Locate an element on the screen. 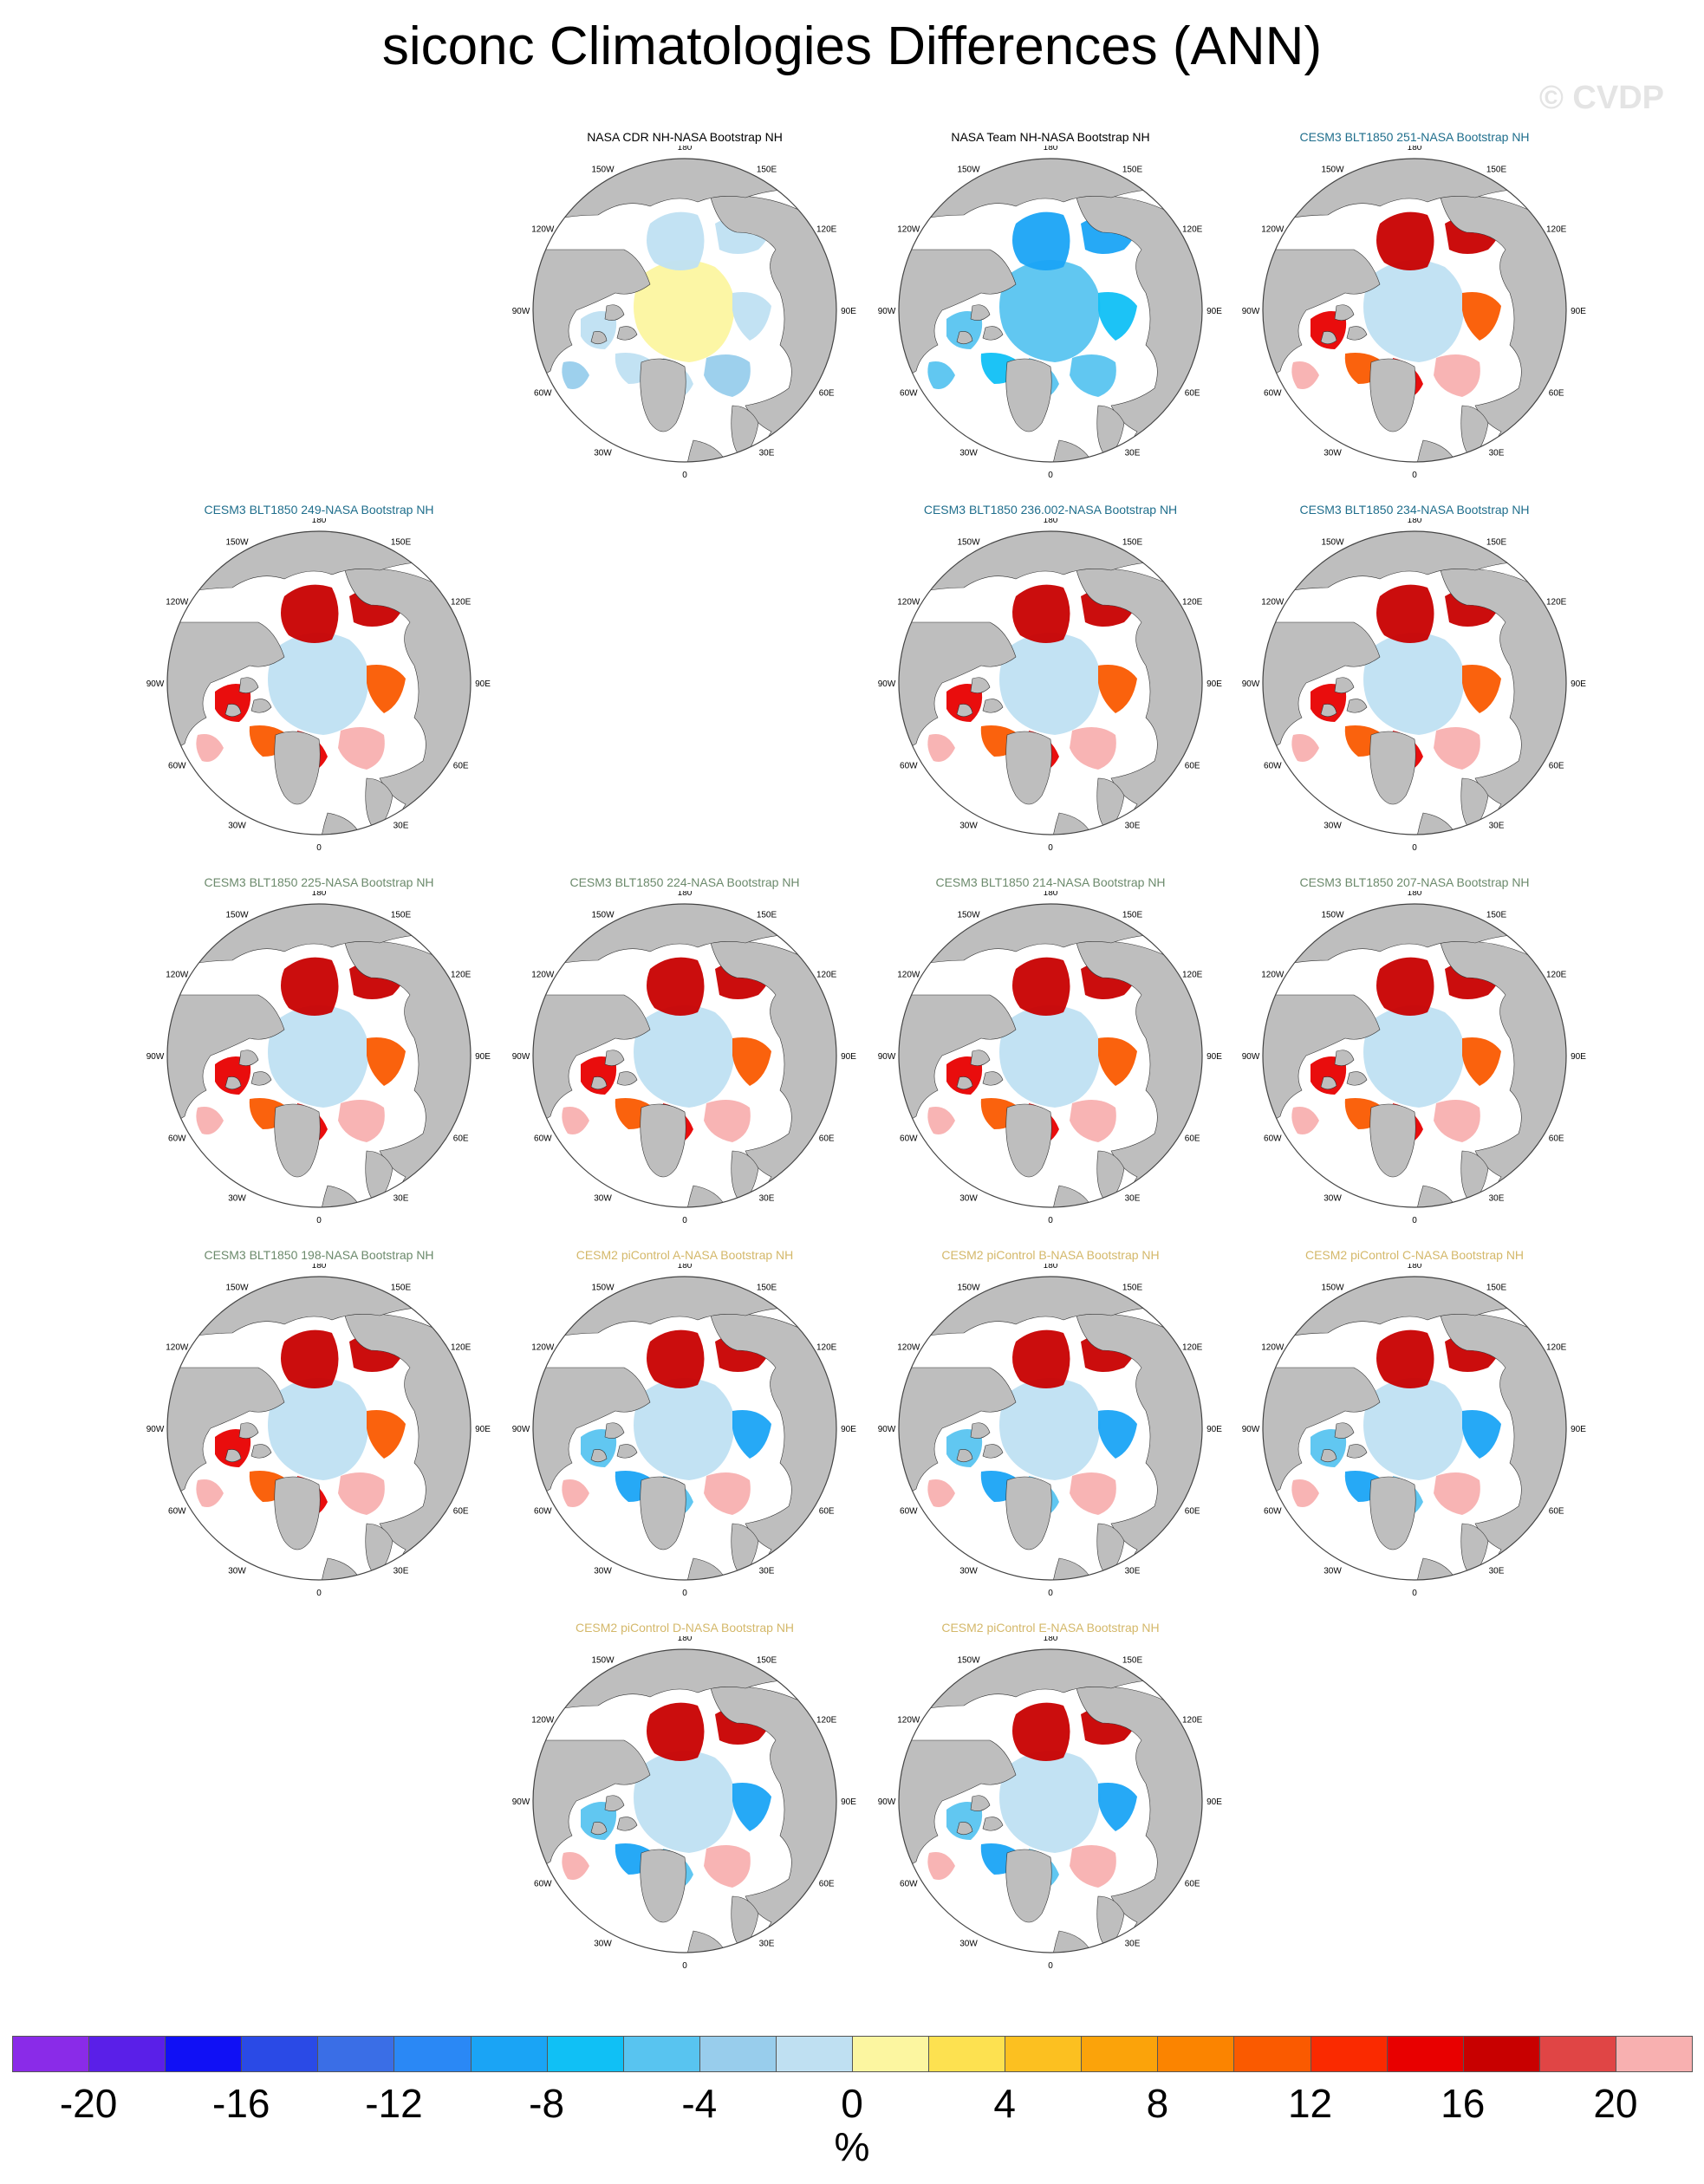 This screenshot has width=1704, height=2184. polar-map: 180 150E 120E 90E 60E 30E 0 30W 60W 90W 120W 150W is located at coordinates (684, 1058).